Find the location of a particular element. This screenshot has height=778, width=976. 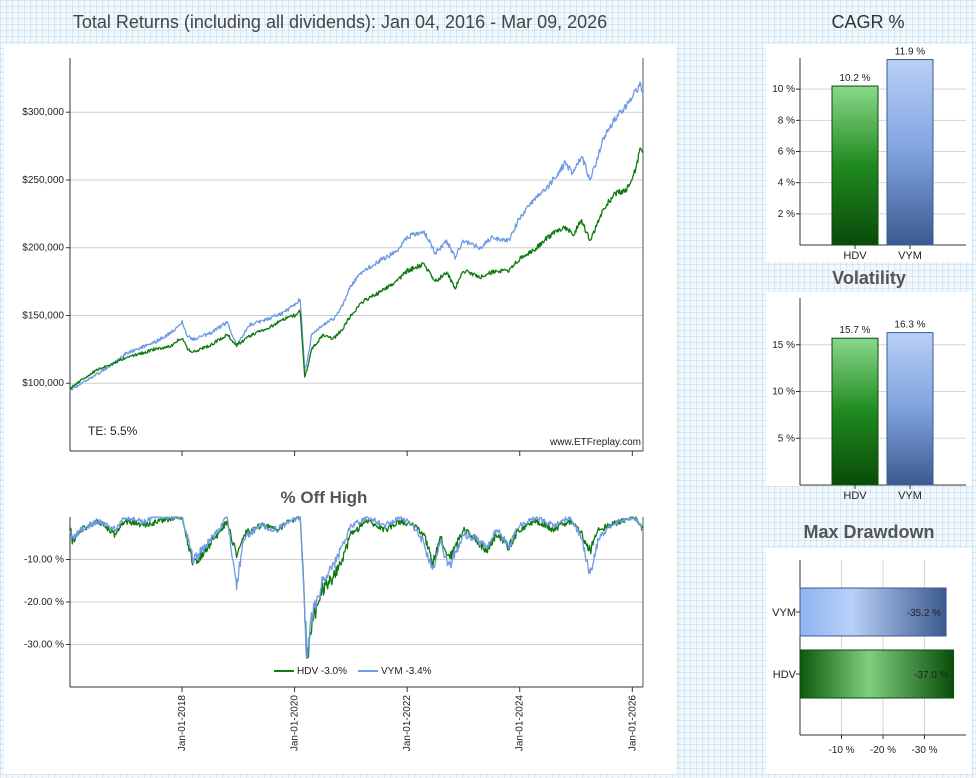

max-drawdown-chart-title: Max Drawdown is located at coordinates (869, 532).